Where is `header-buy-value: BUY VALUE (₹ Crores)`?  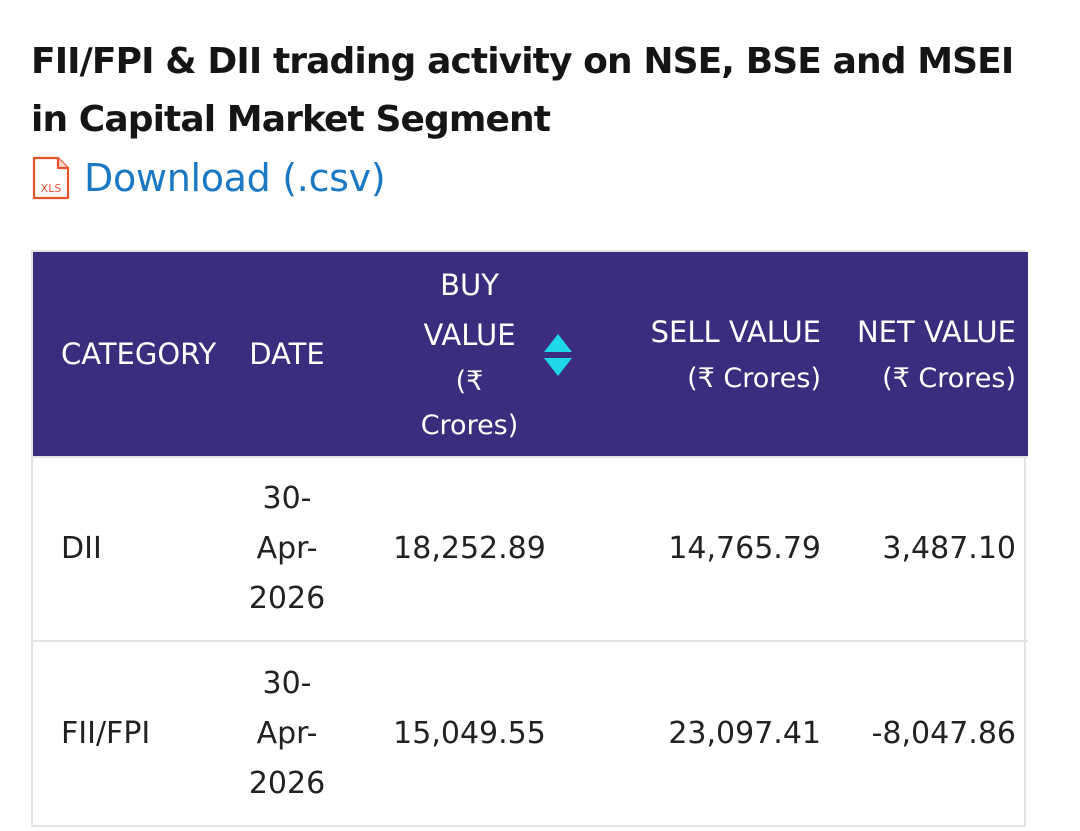 header-buy-value: BUY VALUE (₹ Crores) is located at coordinates (469, 354).